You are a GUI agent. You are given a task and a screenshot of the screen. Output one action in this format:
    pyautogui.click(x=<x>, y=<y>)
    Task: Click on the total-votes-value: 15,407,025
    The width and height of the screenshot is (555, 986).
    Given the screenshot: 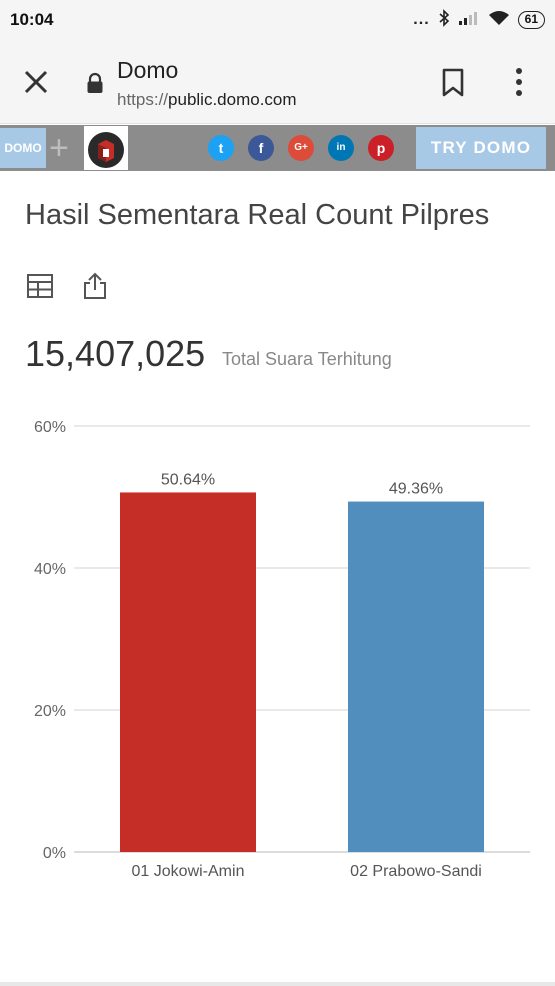 What is the action you would take?
    pyautogui.click(x=115, y=353)
    